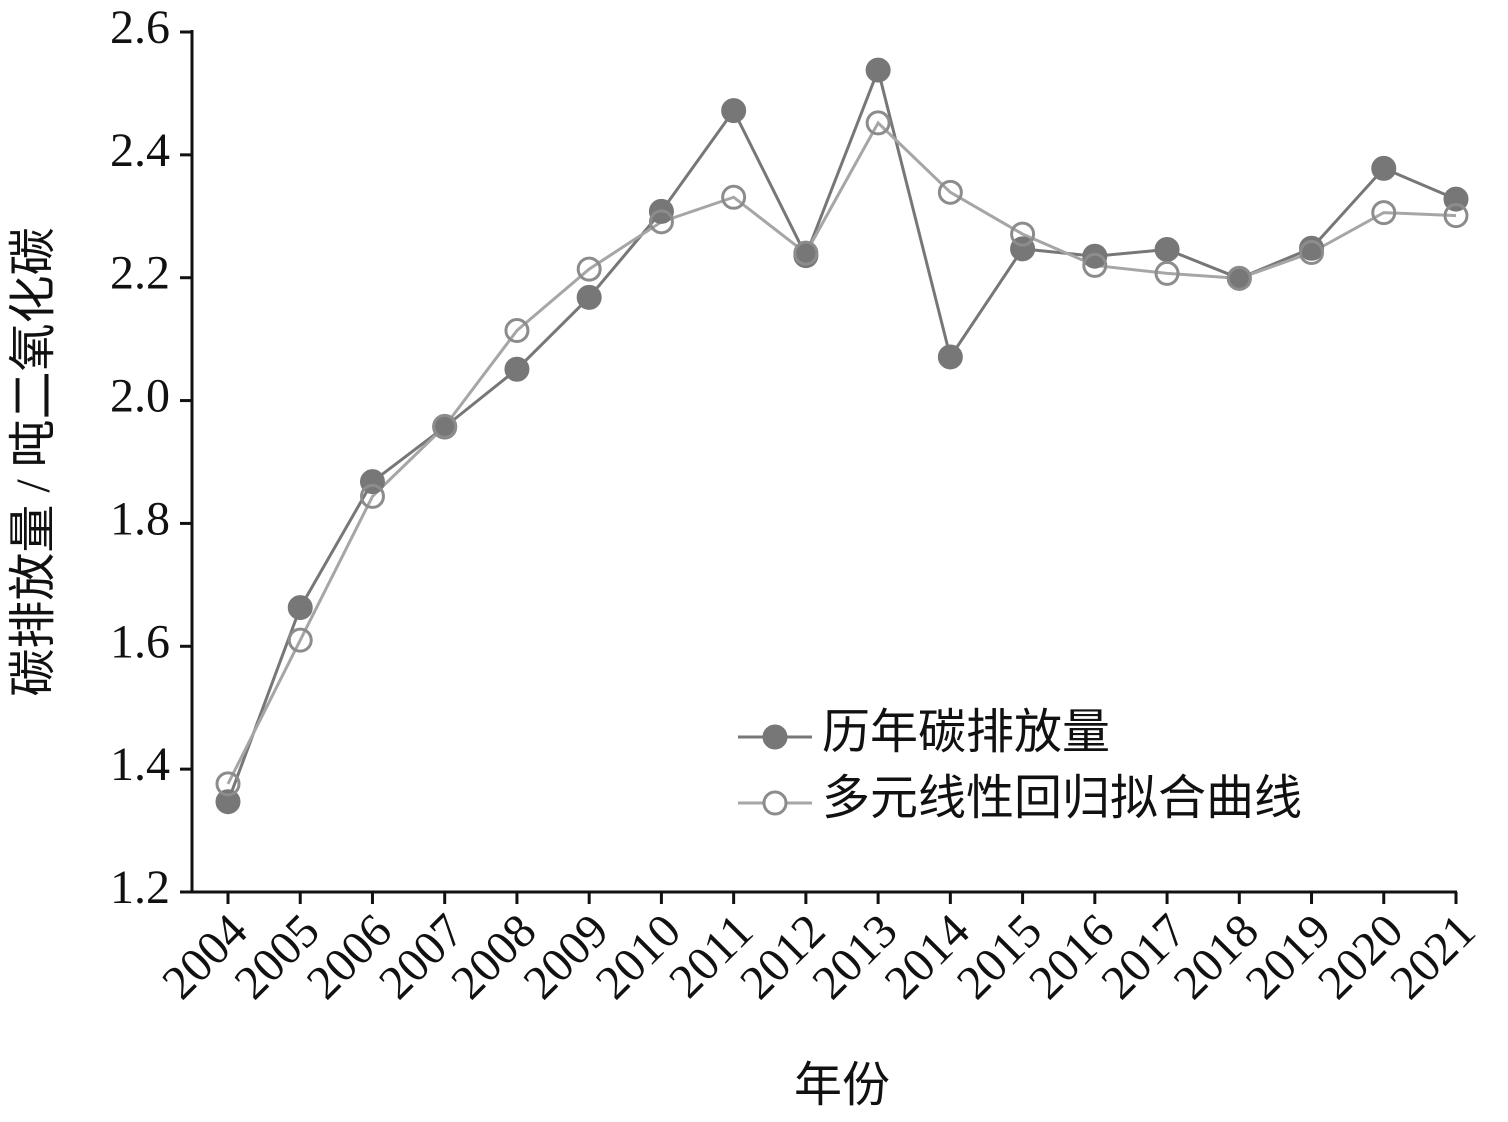 This screenshot has height=1122, width=1508. What do you see at coordinates (140, 396) in the screenshot?
I see `y-tick-label: 2.0` at bounding box center [140, 396].